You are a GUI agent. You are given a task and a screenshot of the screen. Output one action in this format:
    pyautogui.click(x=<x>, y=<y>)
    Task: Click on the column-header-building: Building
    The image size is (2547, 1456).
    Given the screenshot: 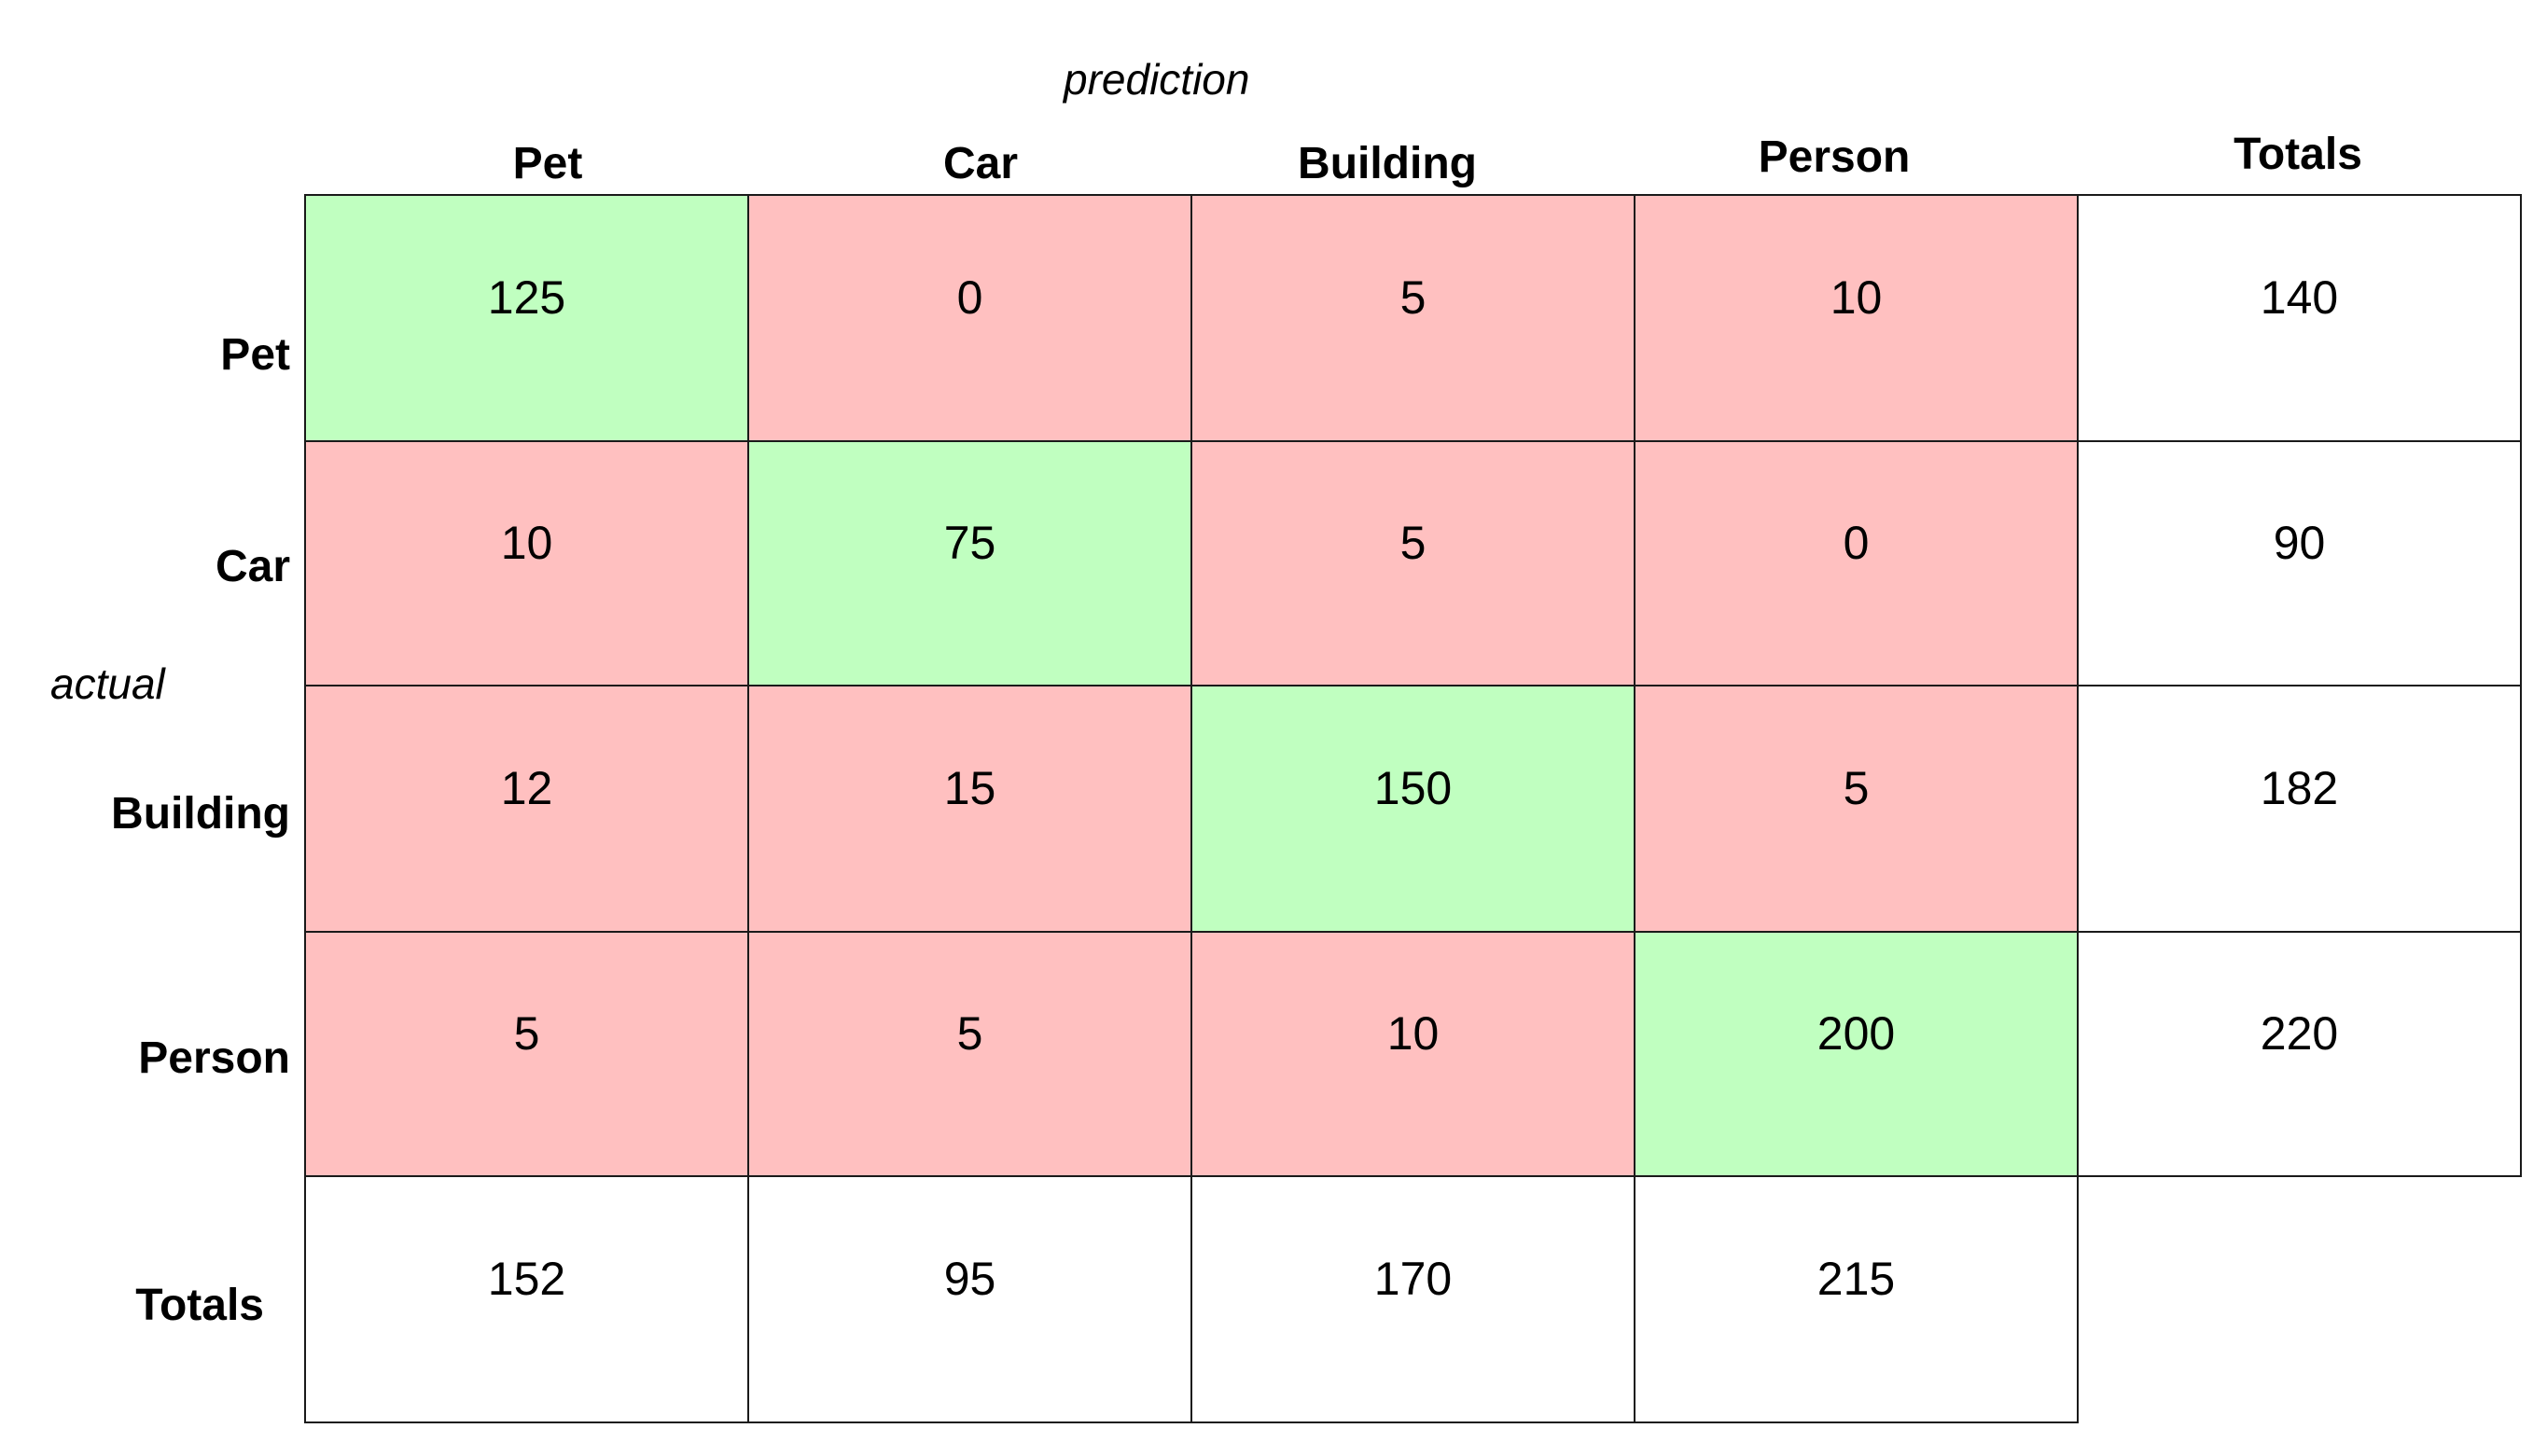 What is the action you would take?
    pyautogui.click(x=1387, y=163)
    